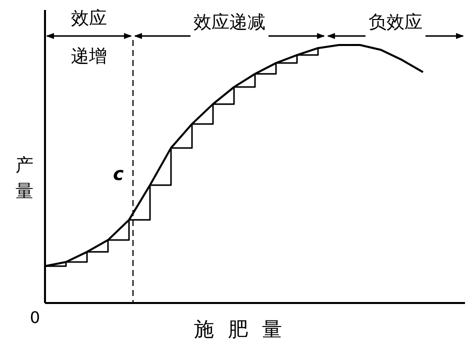 The height and width of the screenshot is (343, 468). What do you see at coordinates (35, 317) in the screenshot?
I see `text: 0` at bounding box center [35, 317].